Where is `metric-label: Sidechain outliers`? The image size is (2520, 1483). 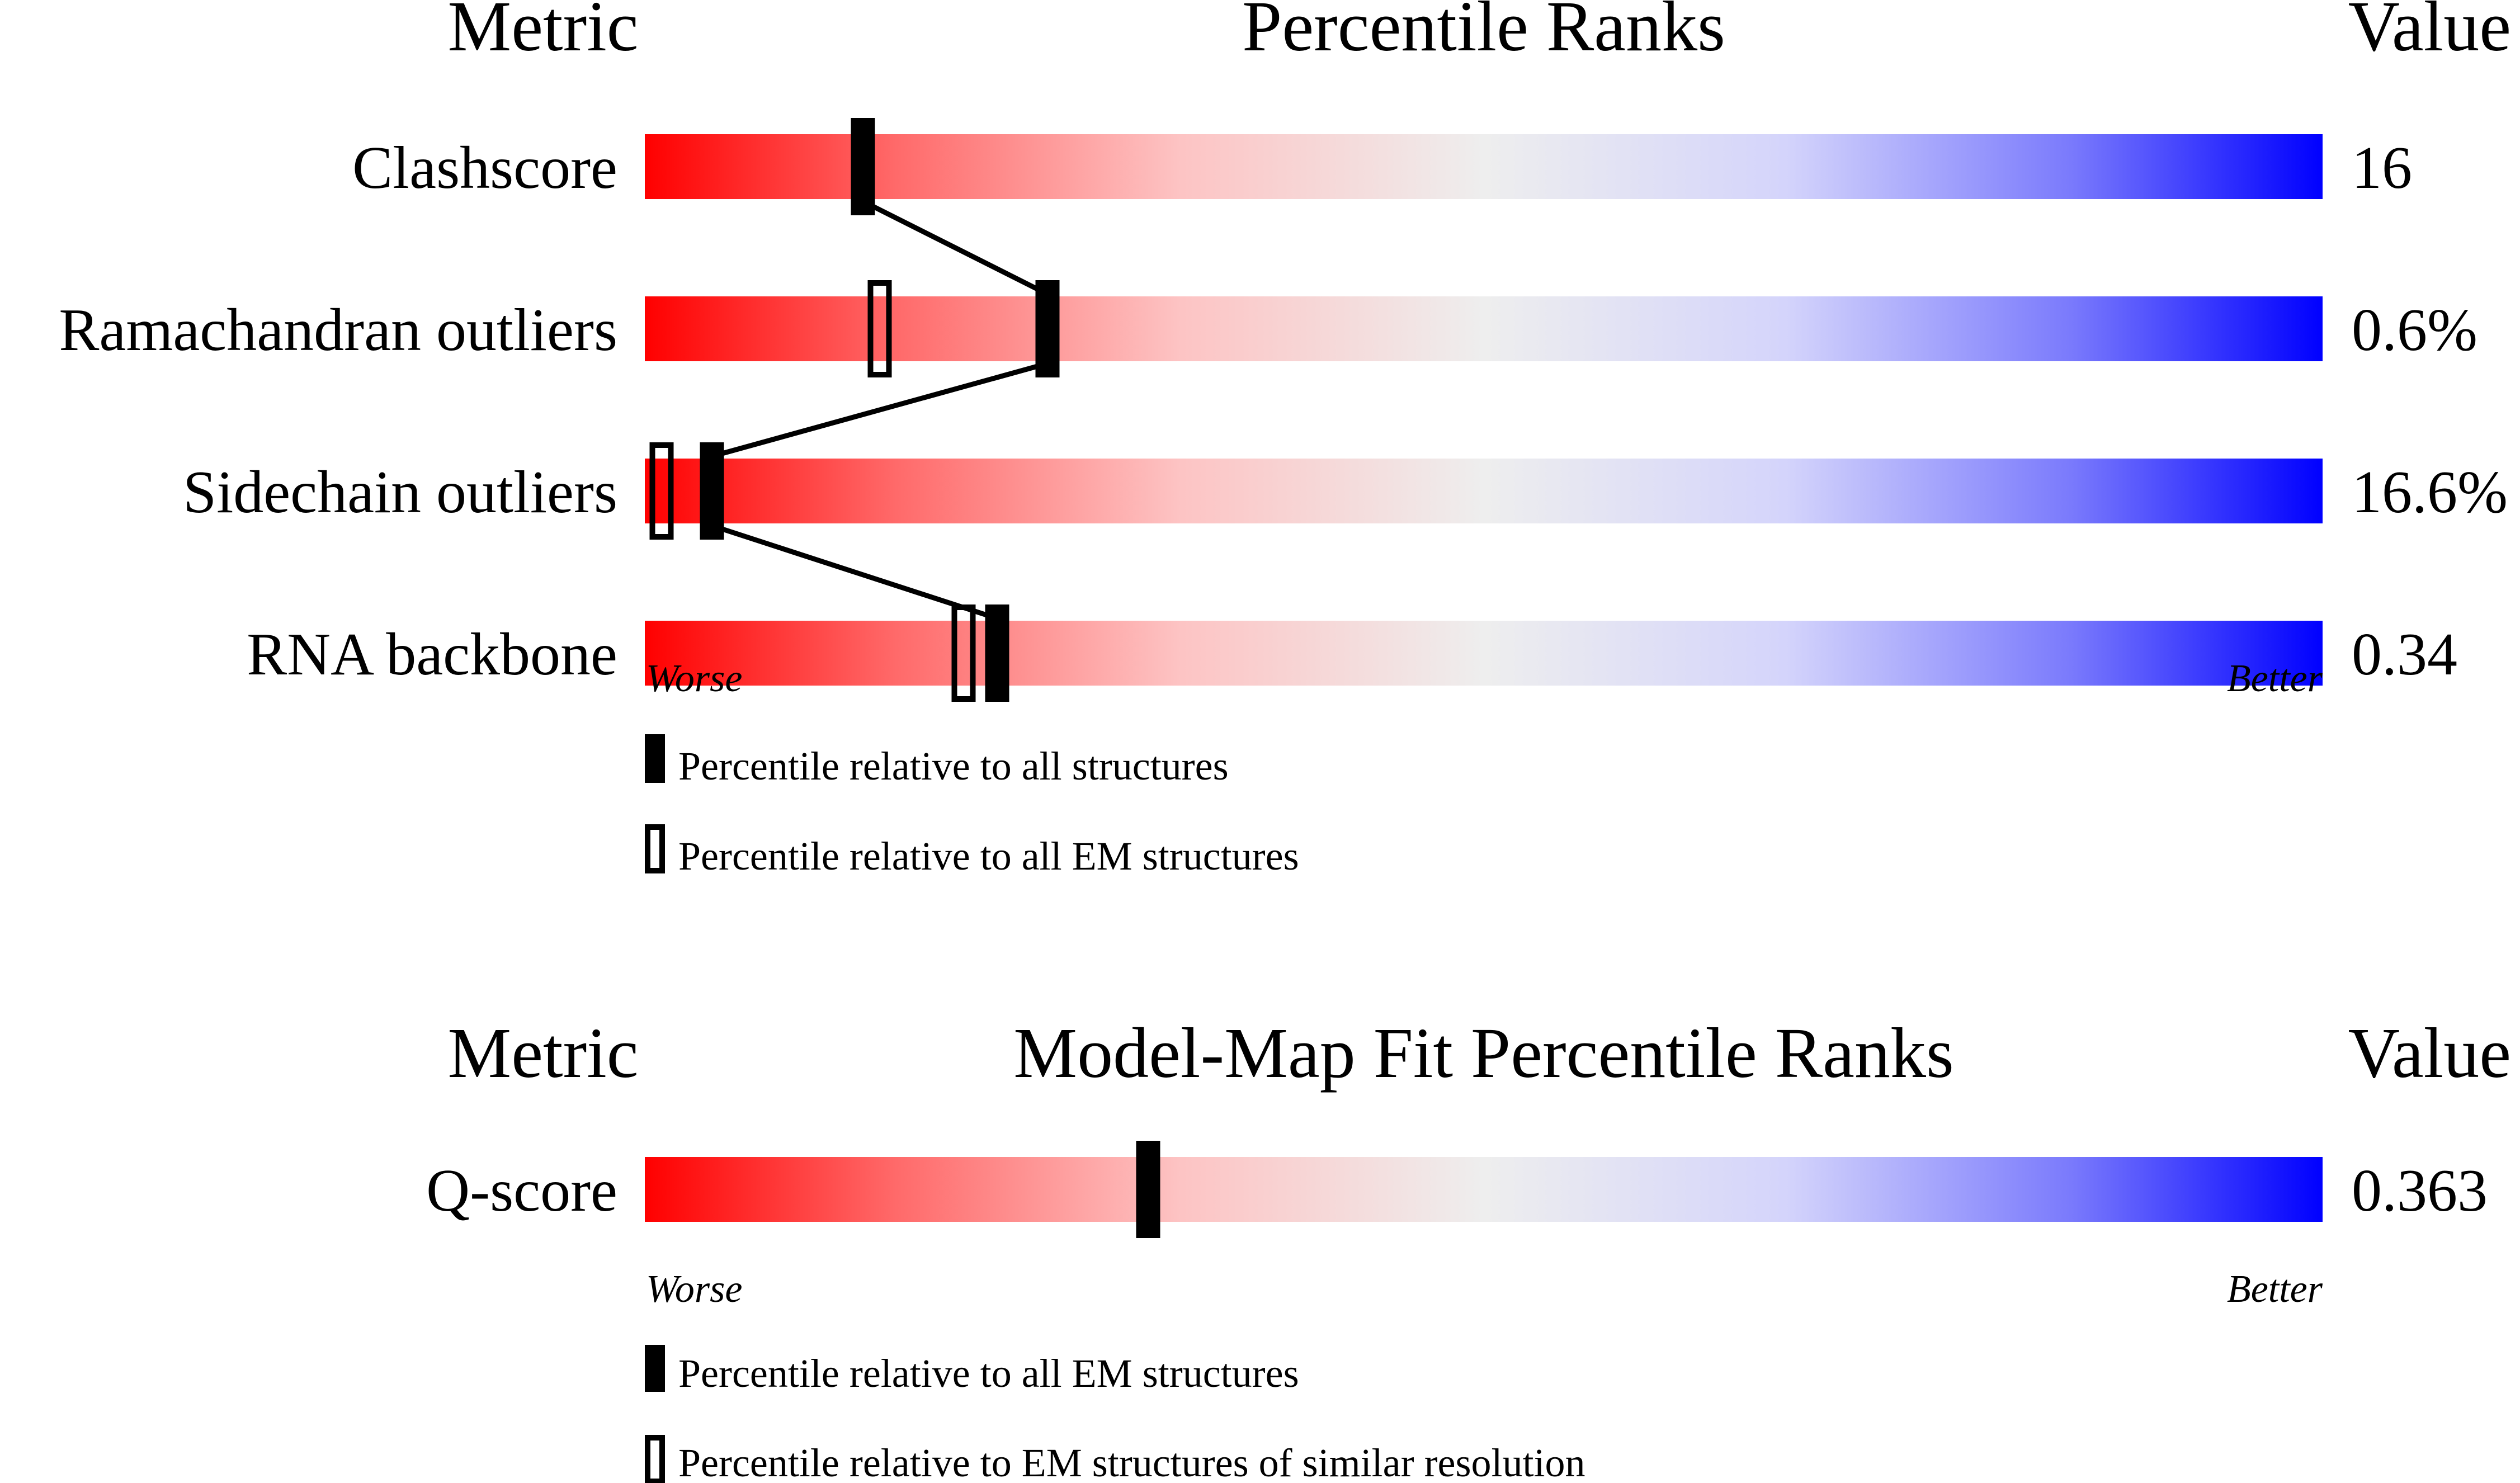
metric-label: Sidechain outliers is located at coordinates (400, 492).